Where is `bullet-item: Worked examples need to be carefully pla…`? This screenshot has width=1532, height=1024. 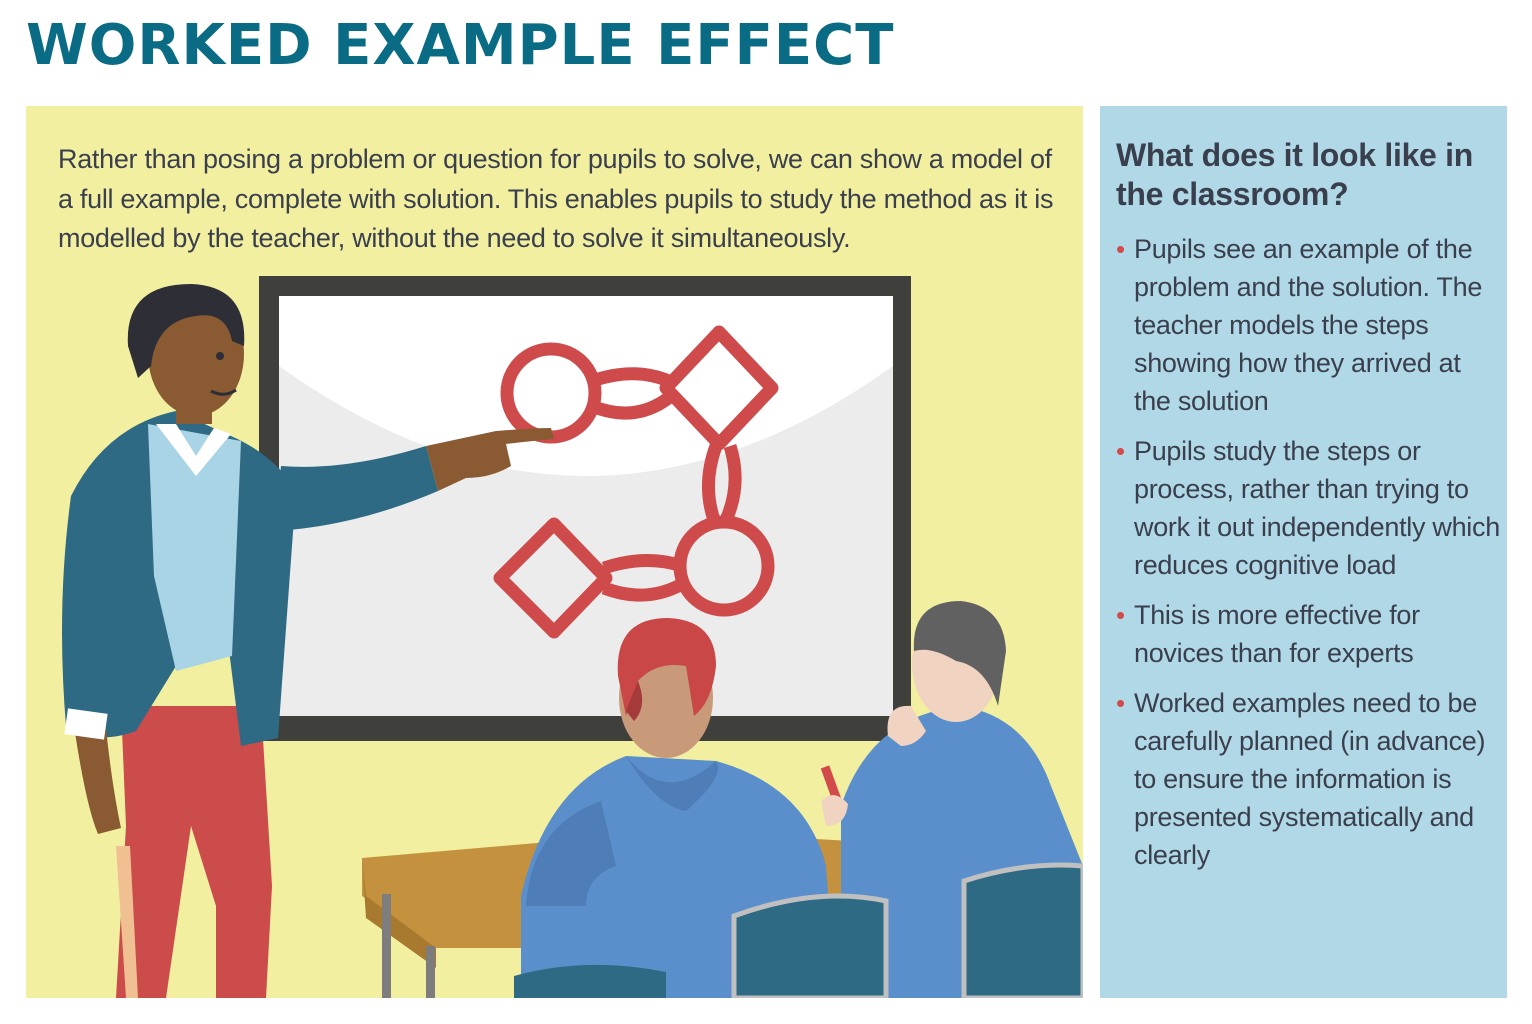
bullet-item: Worked examples need to be carefully pla… is located at coordinates (1308, 779).